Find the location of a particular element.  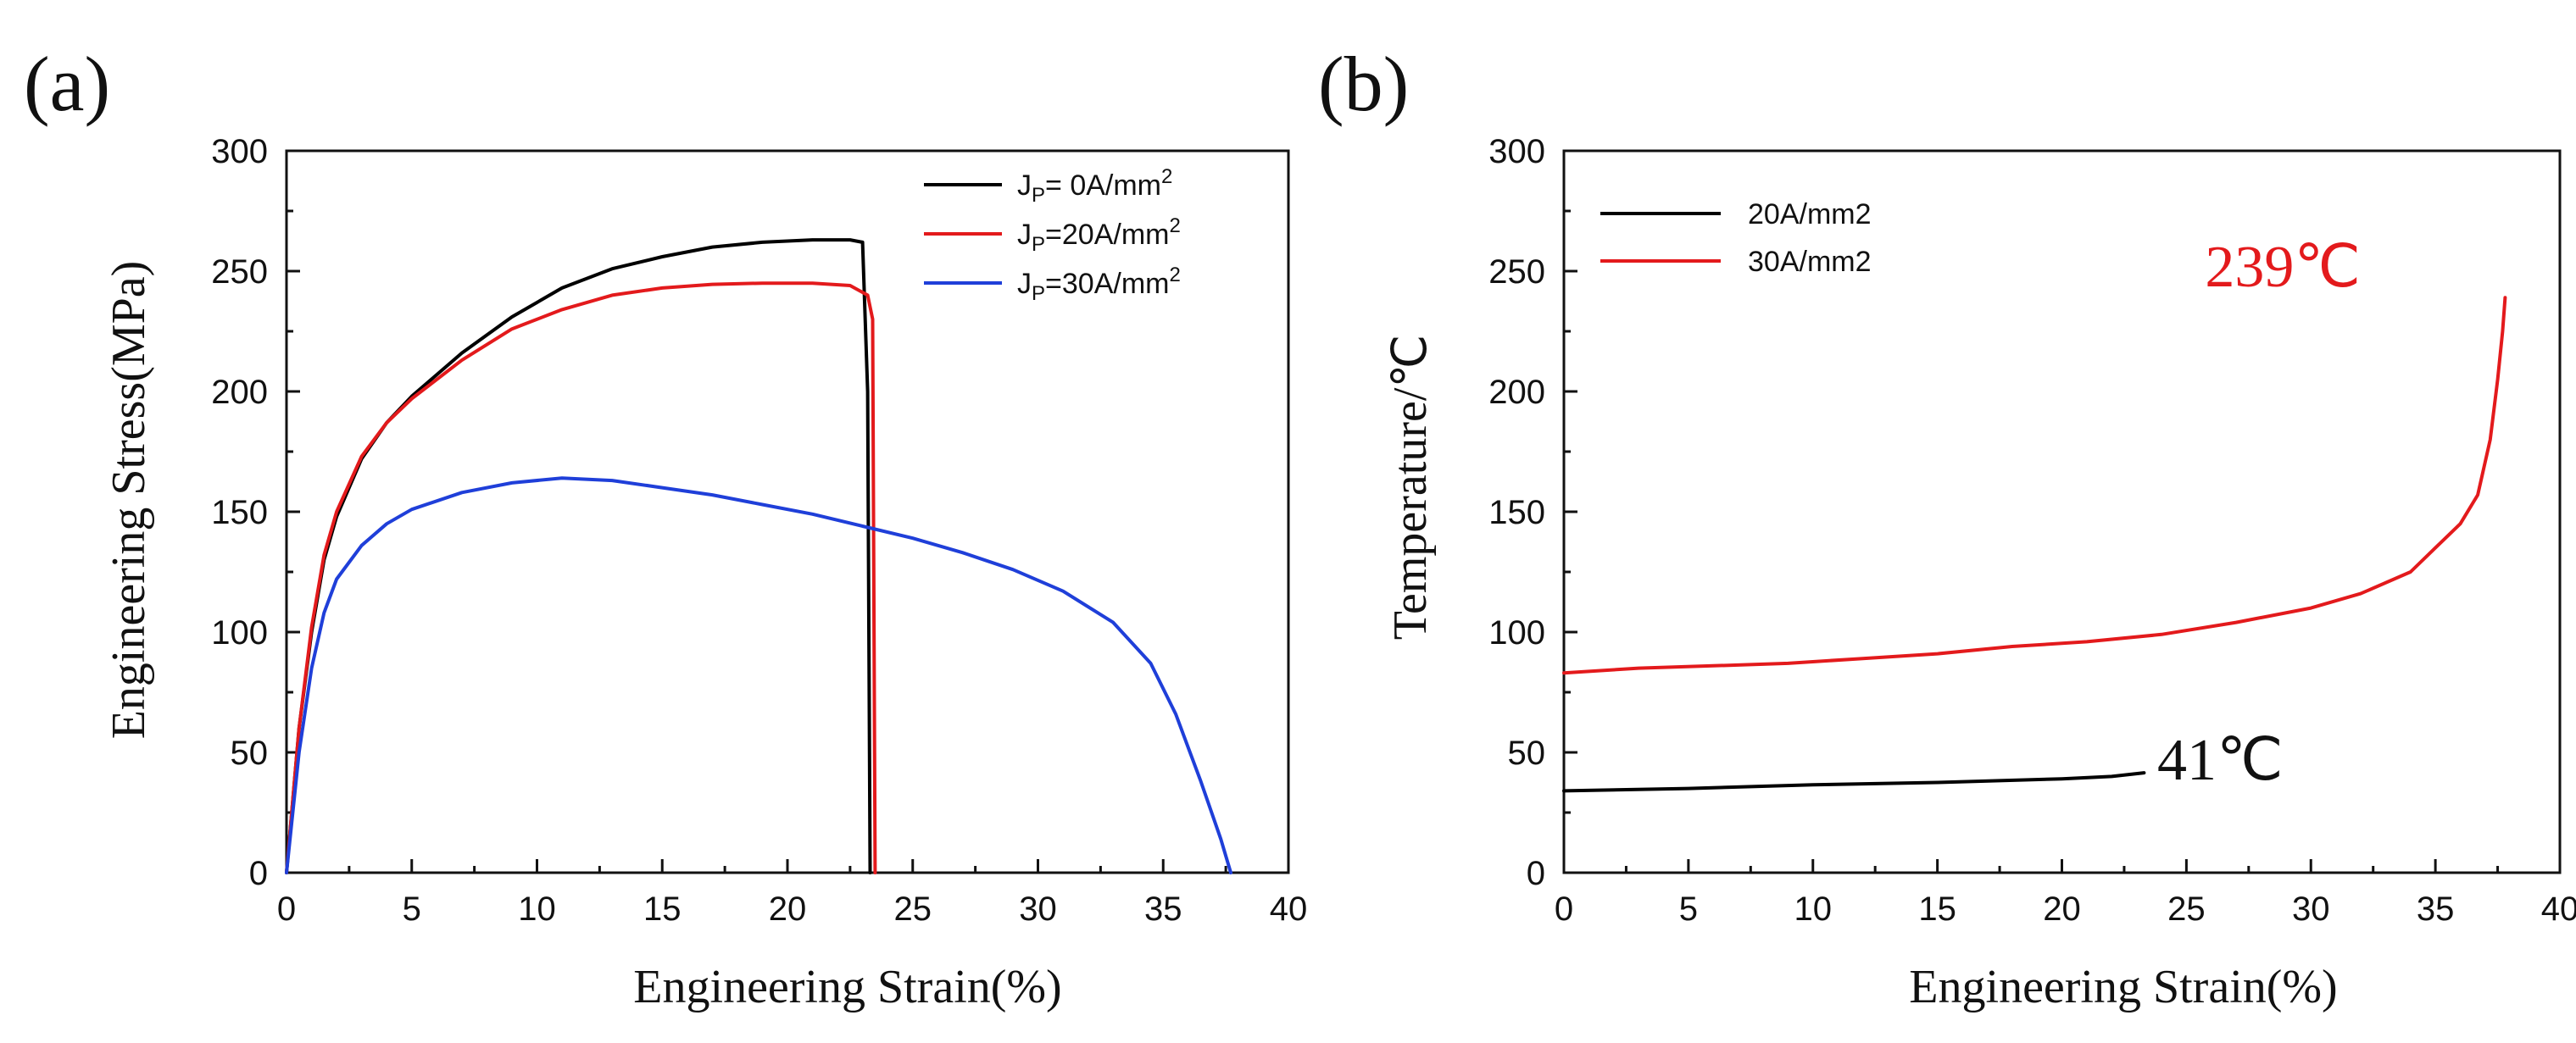

panel-b-y-axis-title: Temperature/℃ is located at coordinates (1410, 488).